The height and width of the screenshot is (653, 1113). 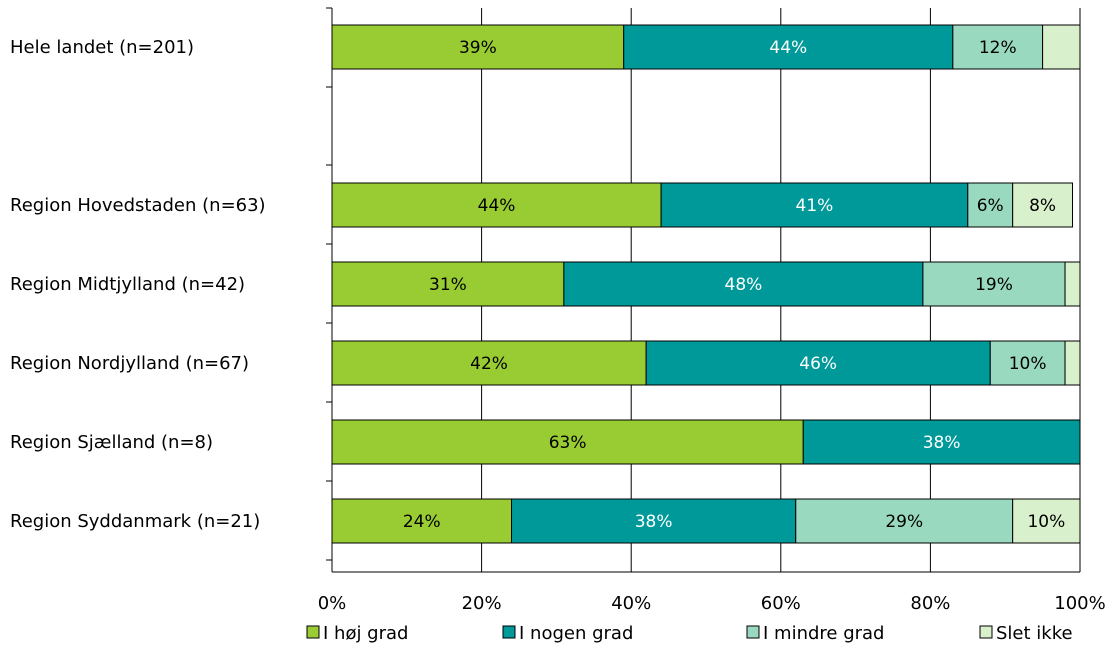 I want to click on data-label: 6%, so click(x=990, y=206).